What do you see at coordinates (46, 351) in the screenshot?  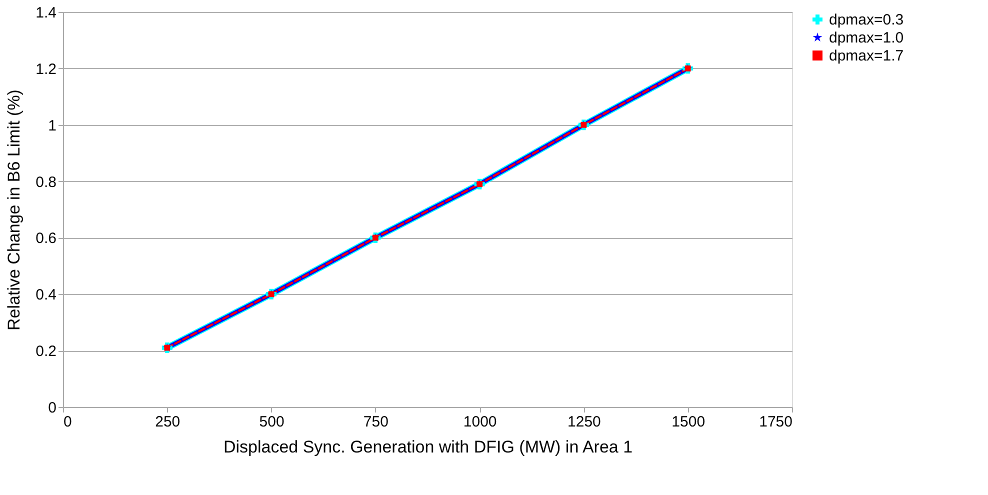 I see `y-tick-label: 0.2` at bounding box center [46, 351].